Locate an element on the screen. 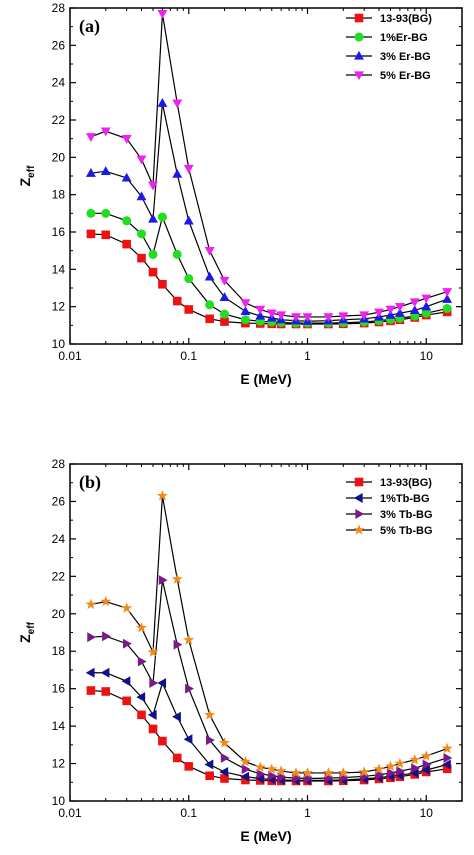 The width and height of the screenshot is (474, 855). y-tick-label: 18 is located at coordinates (59, 195).